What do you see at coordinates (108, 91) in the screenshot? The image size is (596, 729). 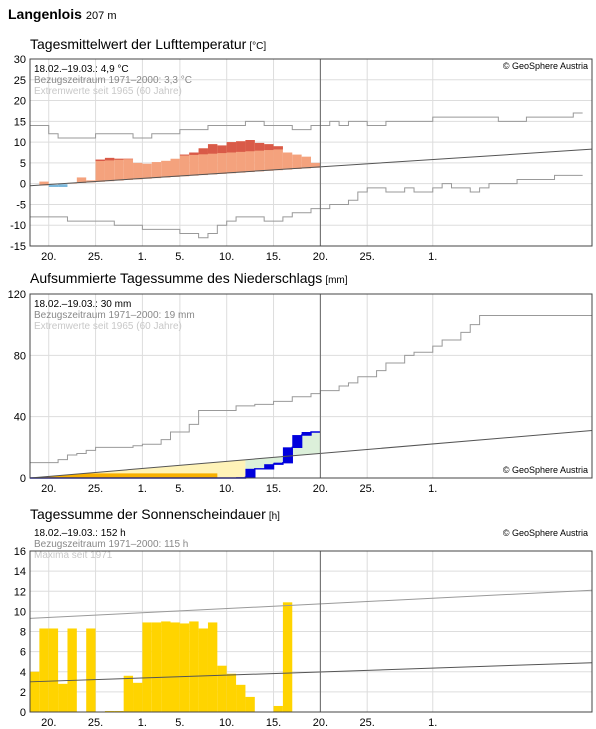 I see `info-line: Extremwerte seit 1965 (60 Jahre)` at bounding box center [108, 91].